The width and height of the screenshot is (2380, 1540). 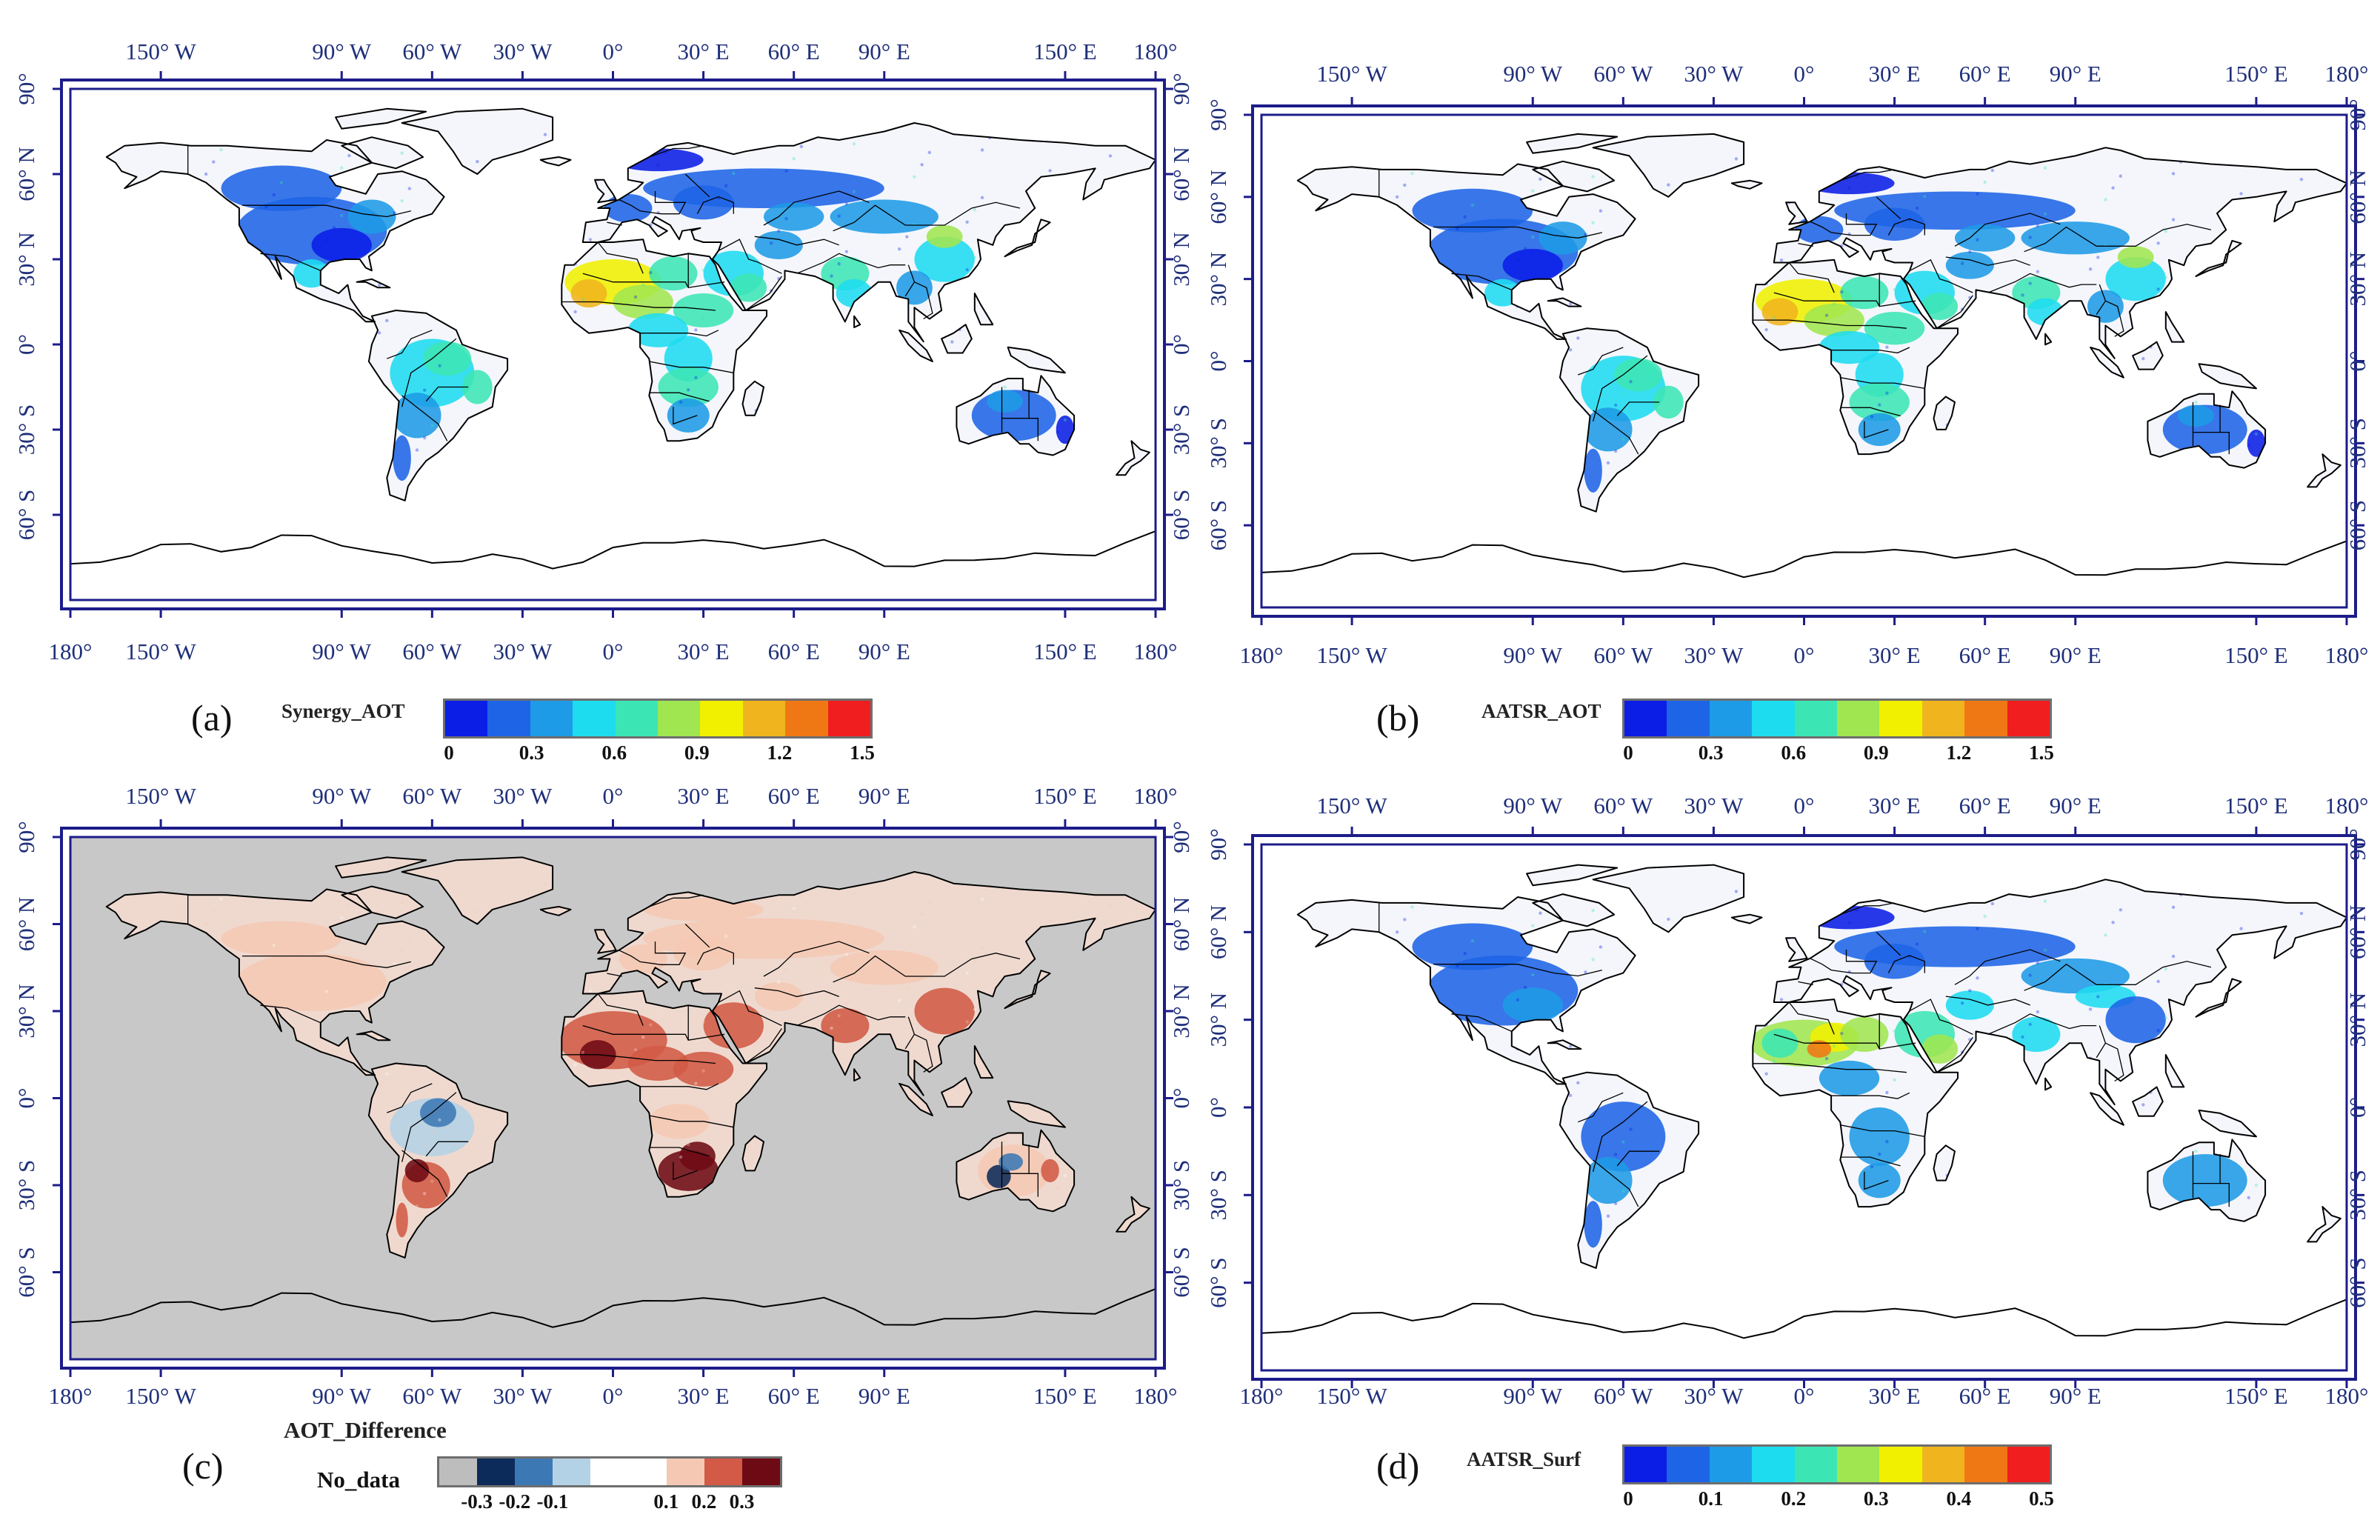 I want to click on colorbar-tick-label: -0.3, so click(x=477, y=1501).